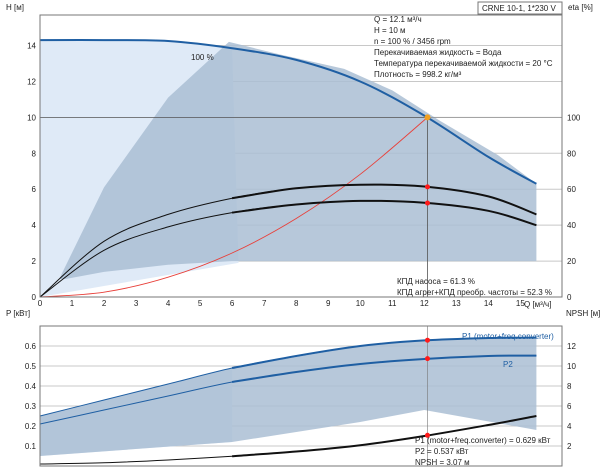  What do you see at coordinates (390, 30) in the screenshot?
I see `info-line-h: H = 10 м` at bounding box center [390, 30].